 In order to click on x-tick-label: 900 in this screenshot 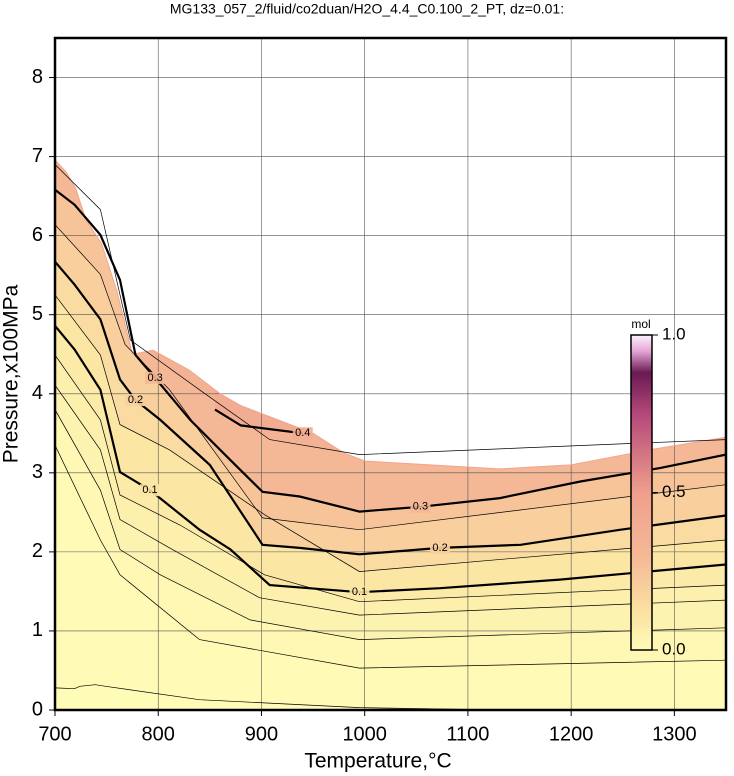, I will do `click(261, 734)`.